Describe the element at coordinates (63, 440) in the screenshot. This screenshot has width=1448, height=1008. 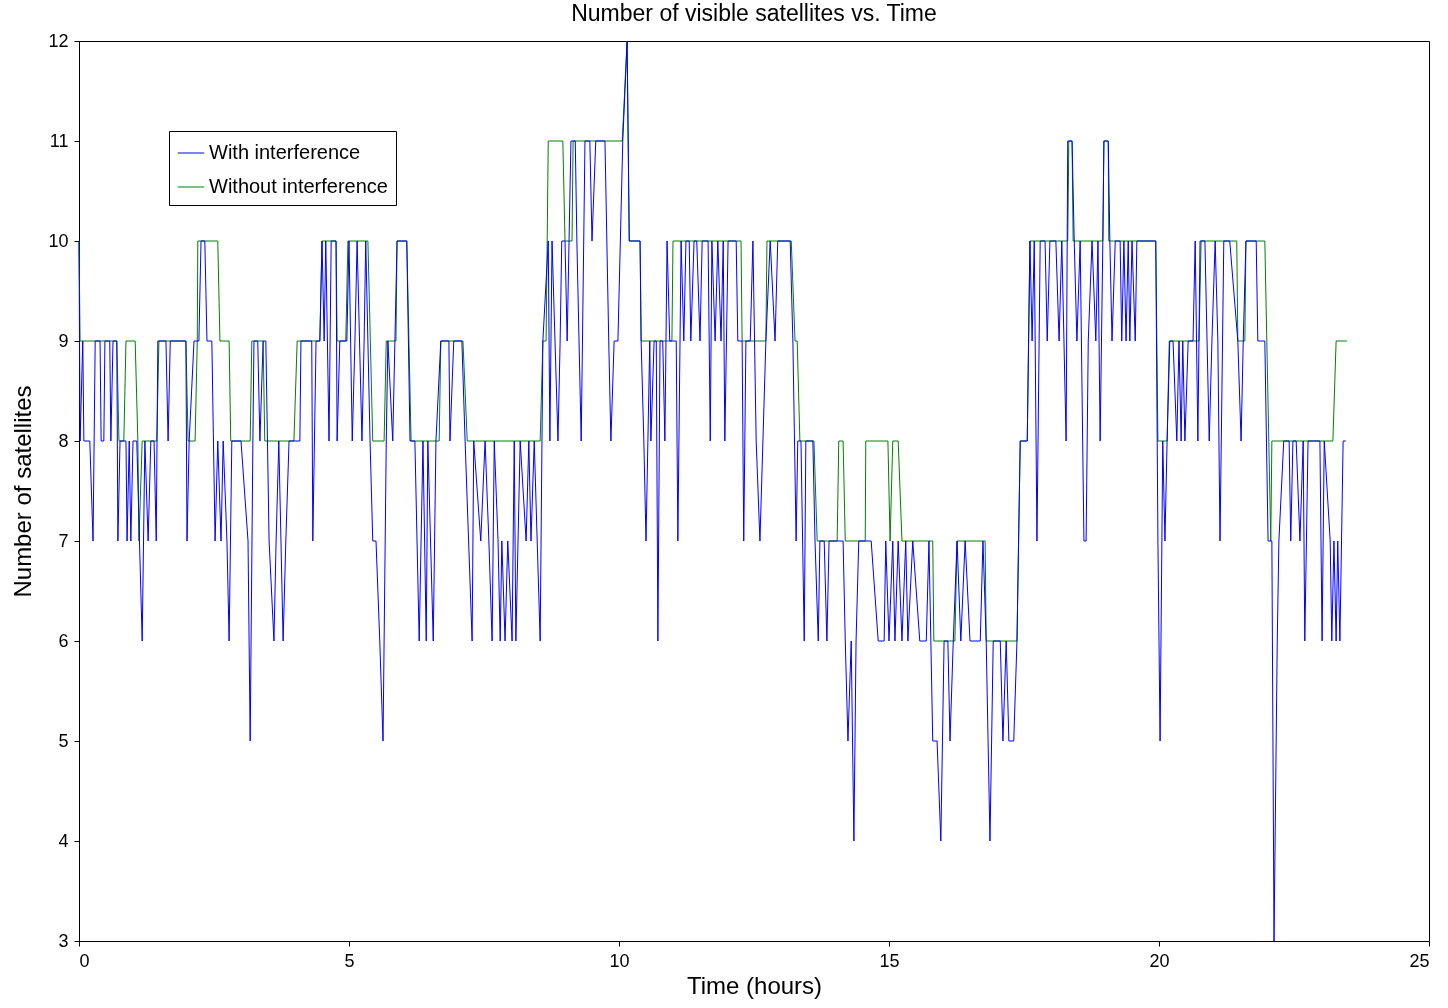
I see `y-tick-label: 8` at that location.